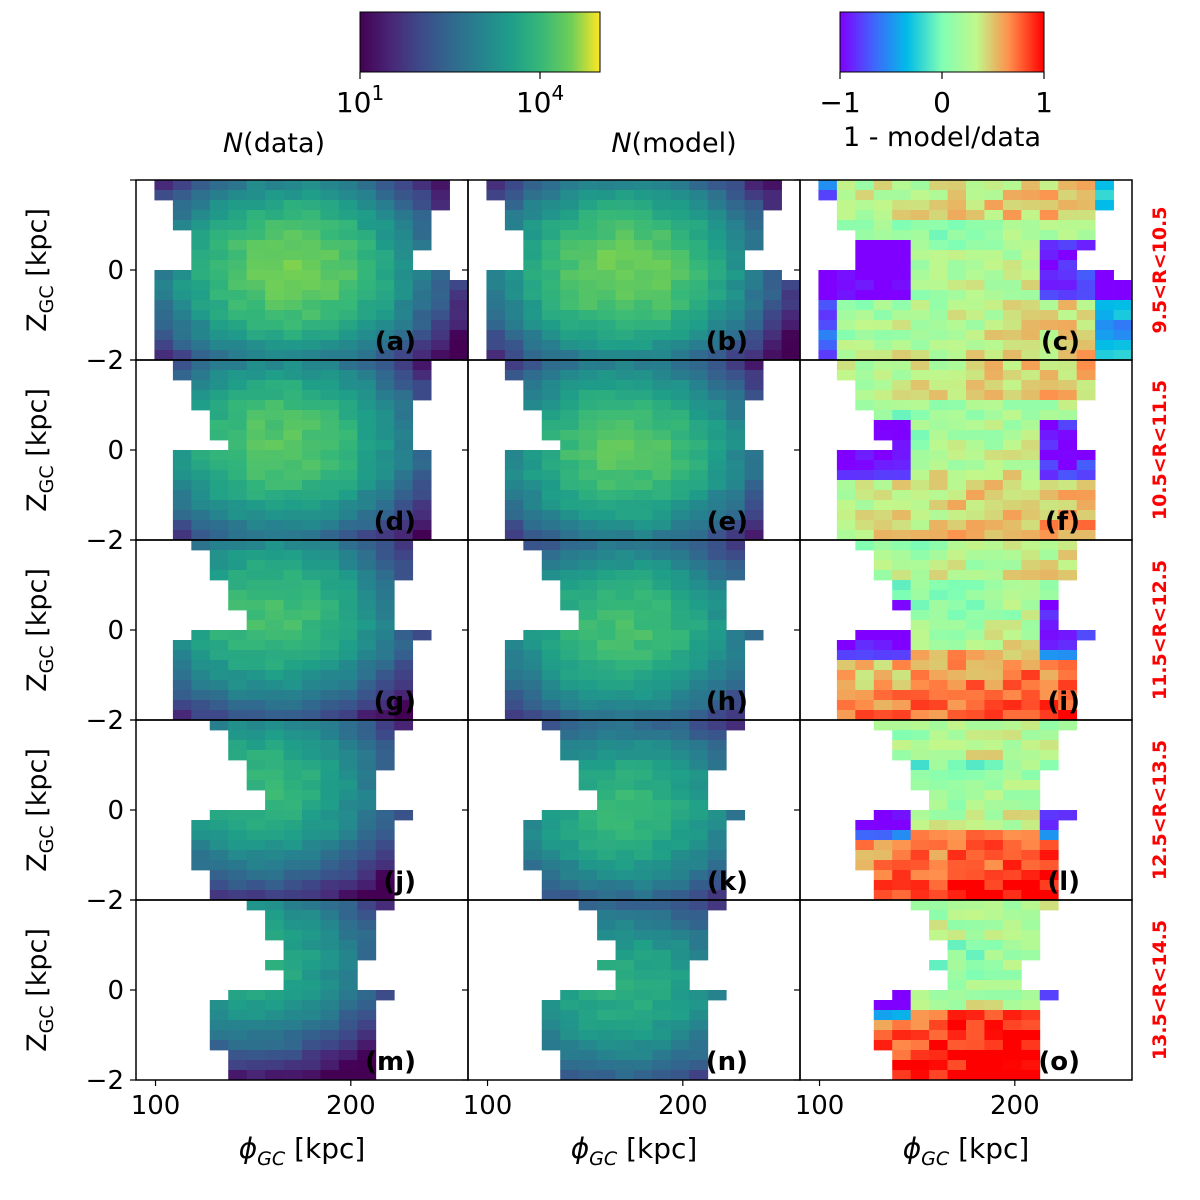  I want to click on x-tick-label: 100, so click(820, 1106).